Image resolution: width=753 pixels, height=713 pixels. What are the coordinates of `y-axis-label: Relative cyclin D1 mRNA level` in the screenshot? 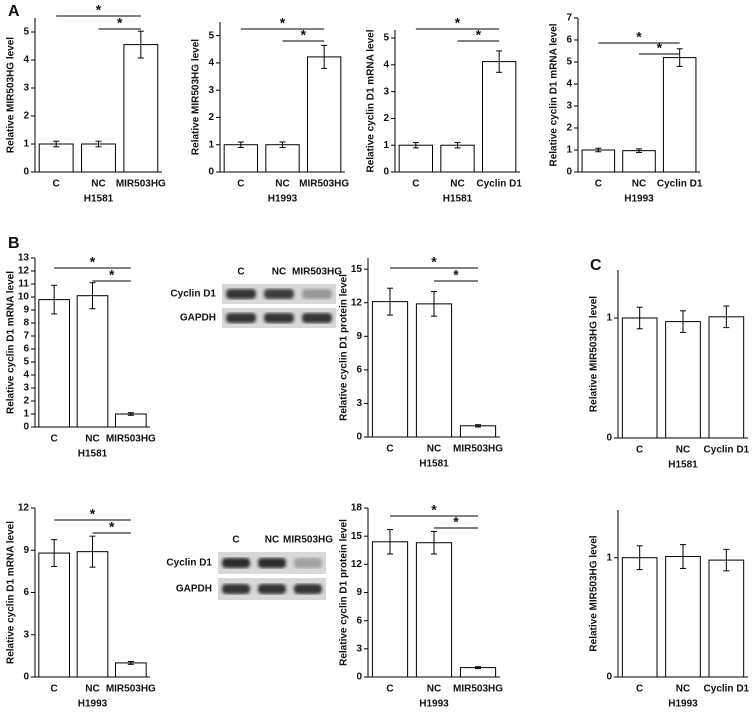 It's located at (554, 94).